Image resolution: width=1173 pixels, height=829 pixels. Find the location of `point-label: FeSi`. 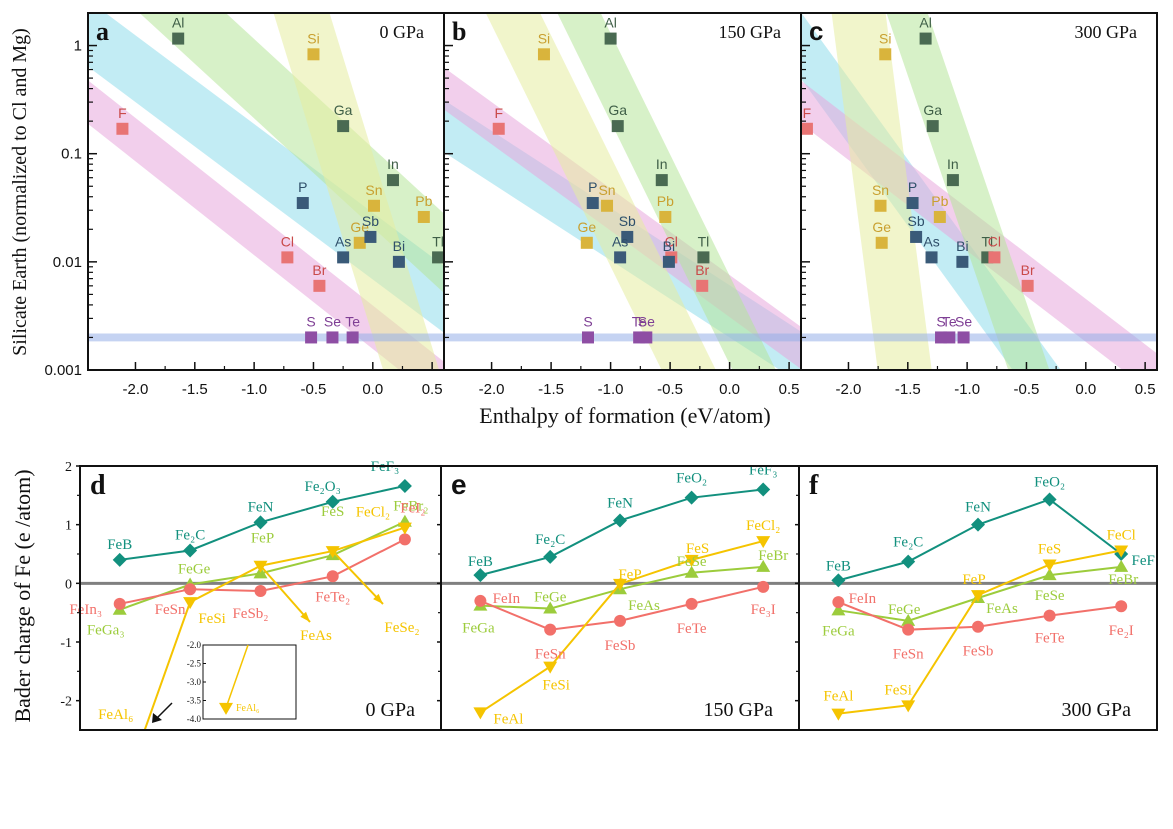

point-label: FeSi is located at coordinates (212, 619).